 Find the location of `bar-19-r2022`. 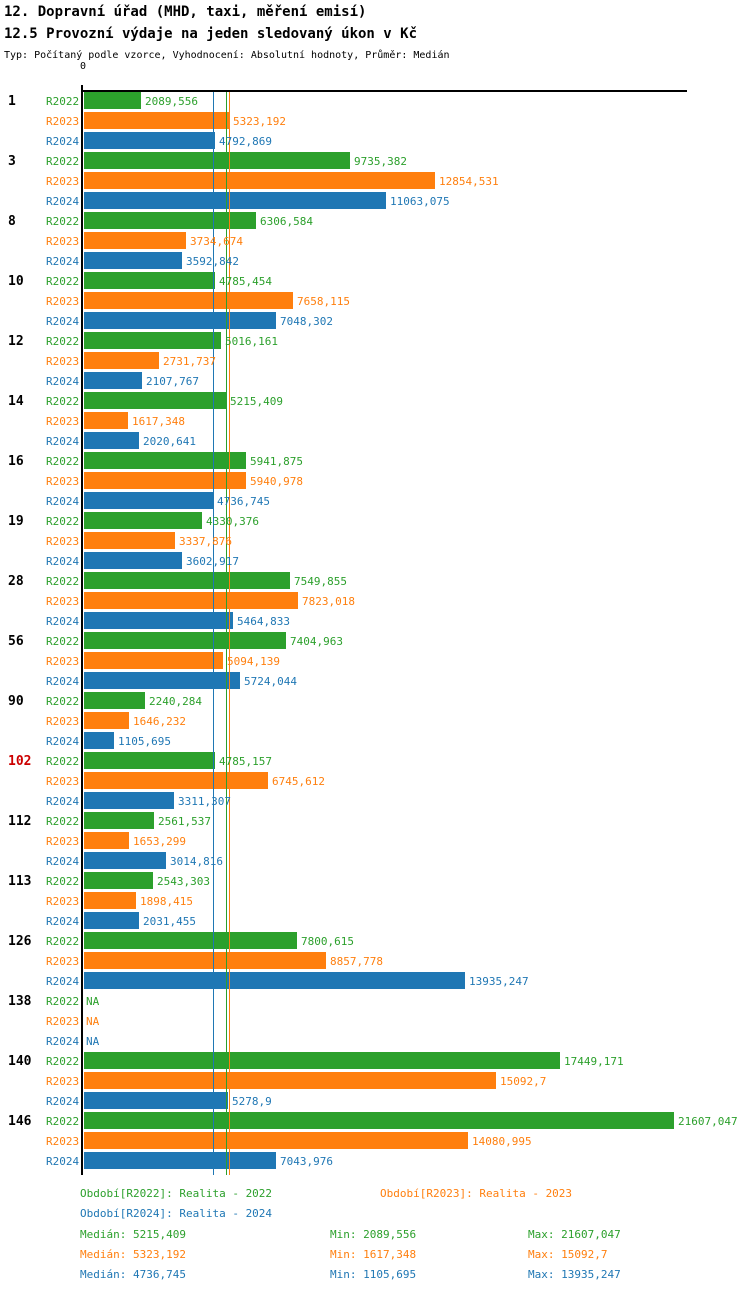

bar-19-r2022 is located at coordinates (143, 520).